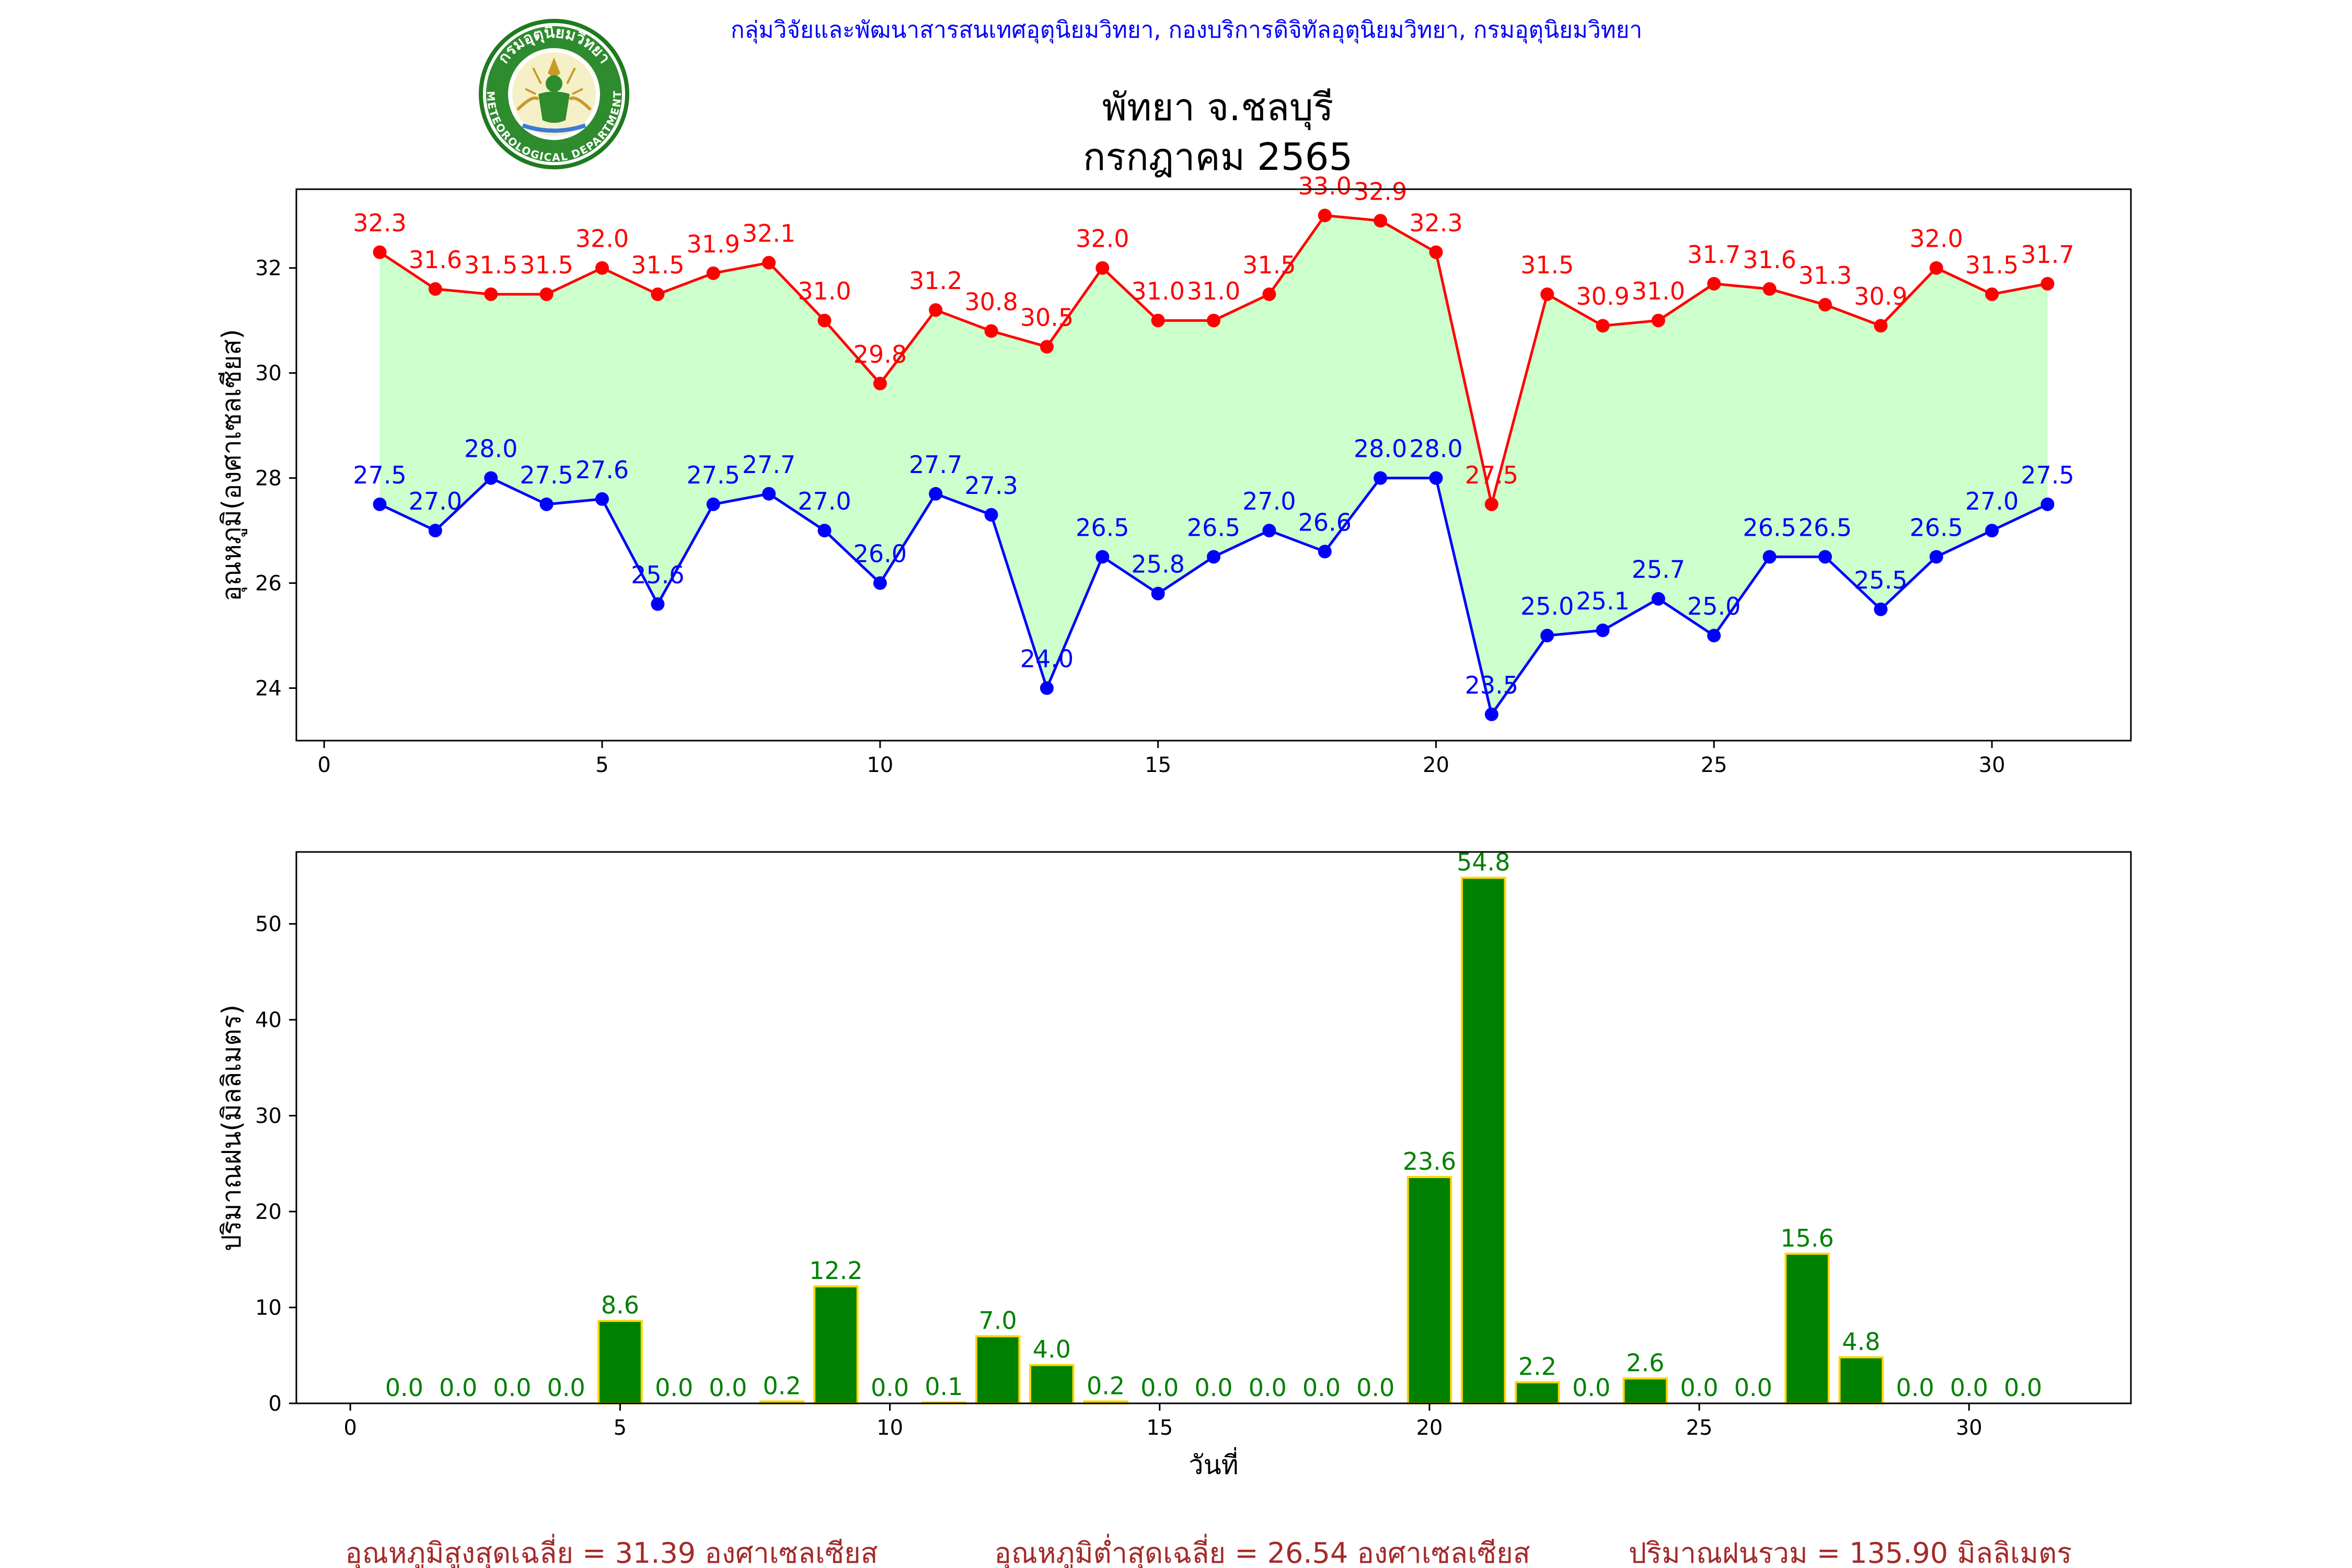 This screenshot has height=1568, width=2352. Describe the element at coordinates (1483, 862) in the screenshot. I see `rainfall-label: 54.8` at that location.